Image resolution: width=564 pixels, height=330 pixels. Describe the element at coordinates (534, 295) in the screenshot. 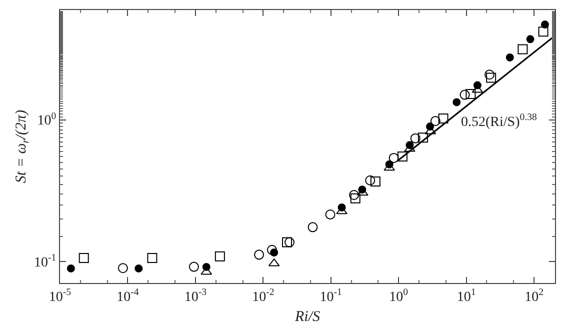

I see `x-tick-label: 10$^{2}$` at that location.